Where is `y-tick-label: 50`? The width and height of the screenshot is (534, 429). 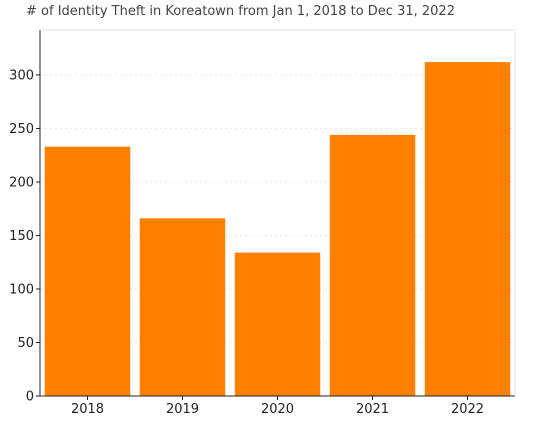 y-tick-label: 50 is located at coordinates (25, 343).